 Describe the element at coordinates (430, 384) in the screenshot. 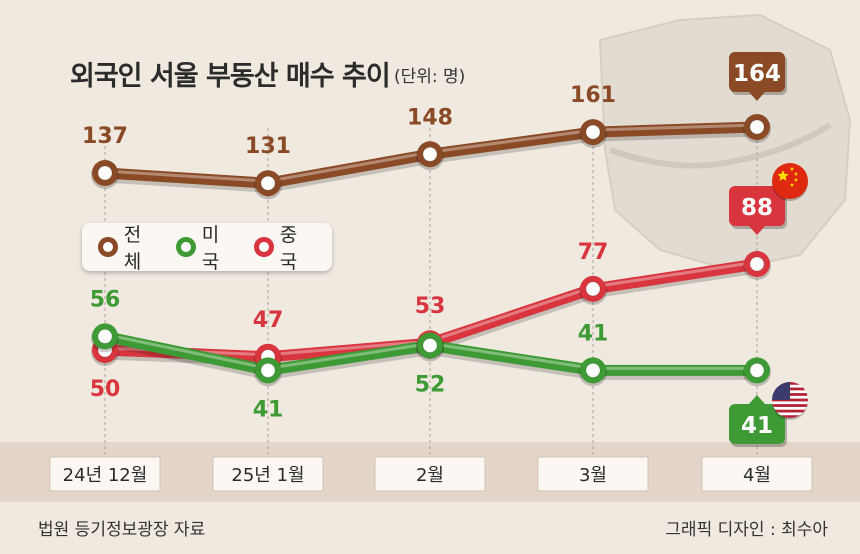

I see `data-label: 52` at that location.